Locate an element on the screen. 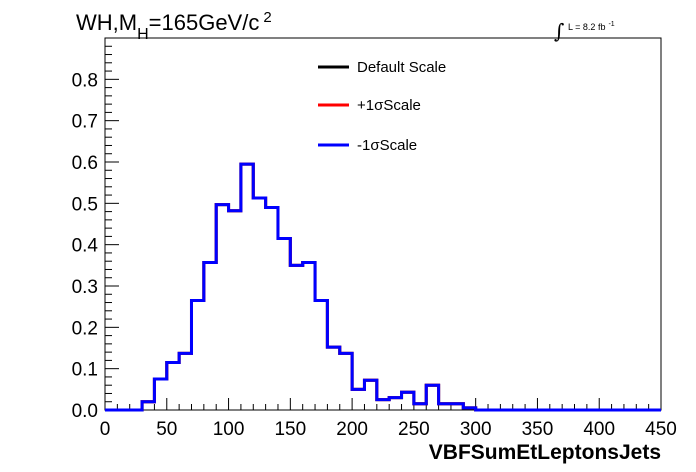  lumi-label: L = 8.2 fb -1 is located at coordinates (591, 26).